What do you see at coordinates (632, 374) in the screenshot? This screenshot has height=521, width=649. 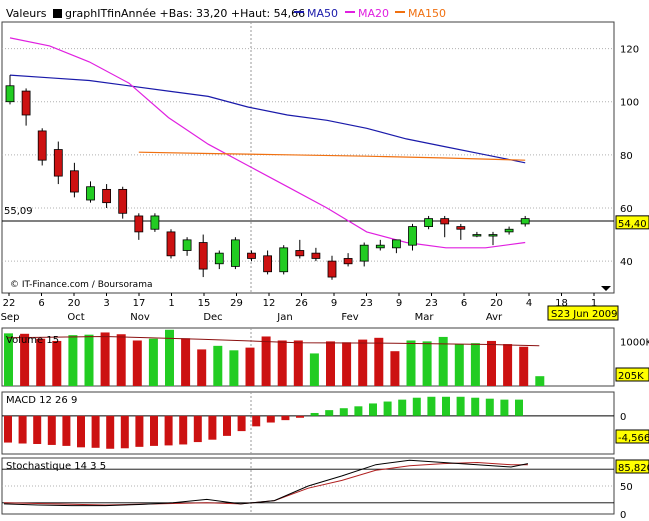 I see `volume-last-value-bg` at bounding box center [632, 374].